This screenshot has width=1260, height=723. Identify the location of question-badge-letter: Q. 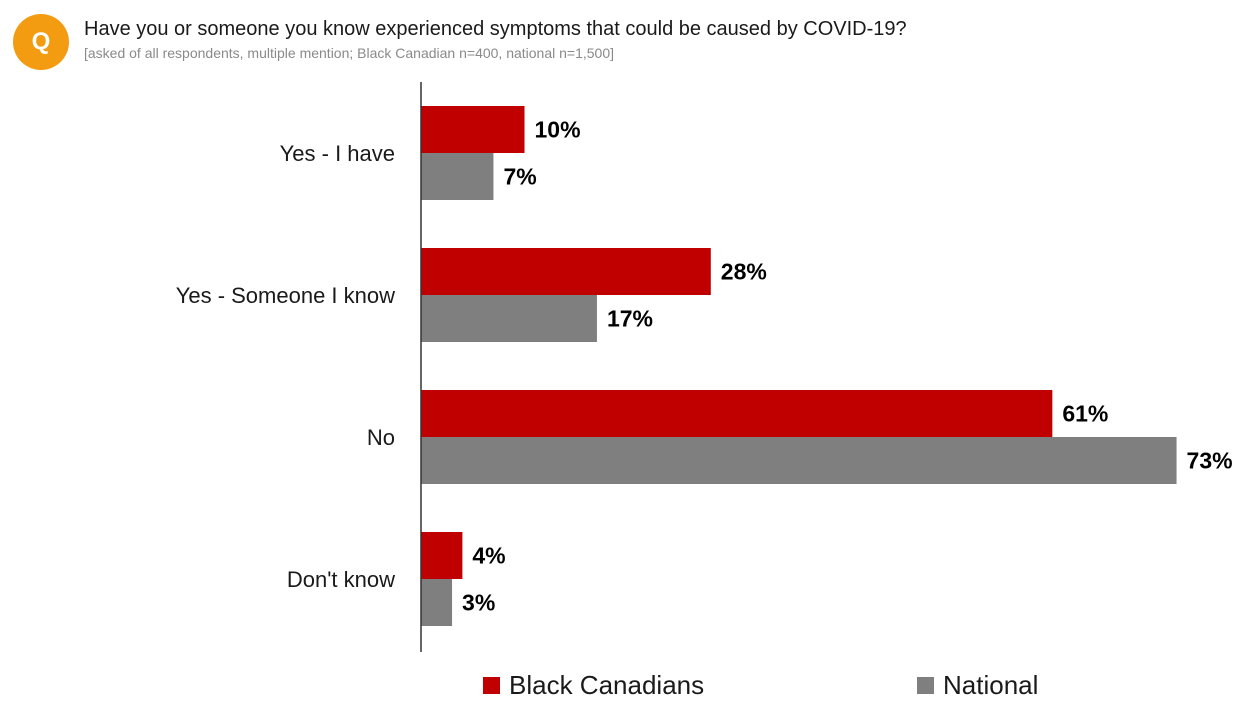
(41, 41).